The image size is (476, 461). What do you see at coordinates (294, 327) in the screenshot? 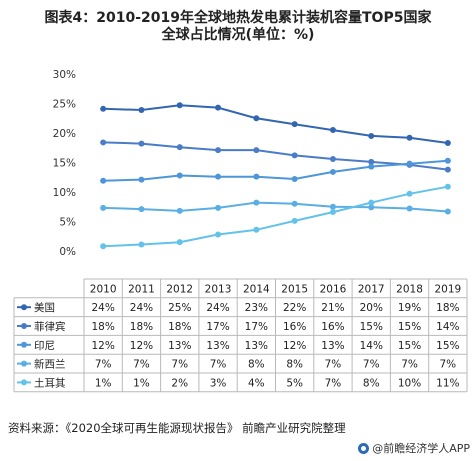
I see `data-label: 16%` at bounding box center [294, 327].